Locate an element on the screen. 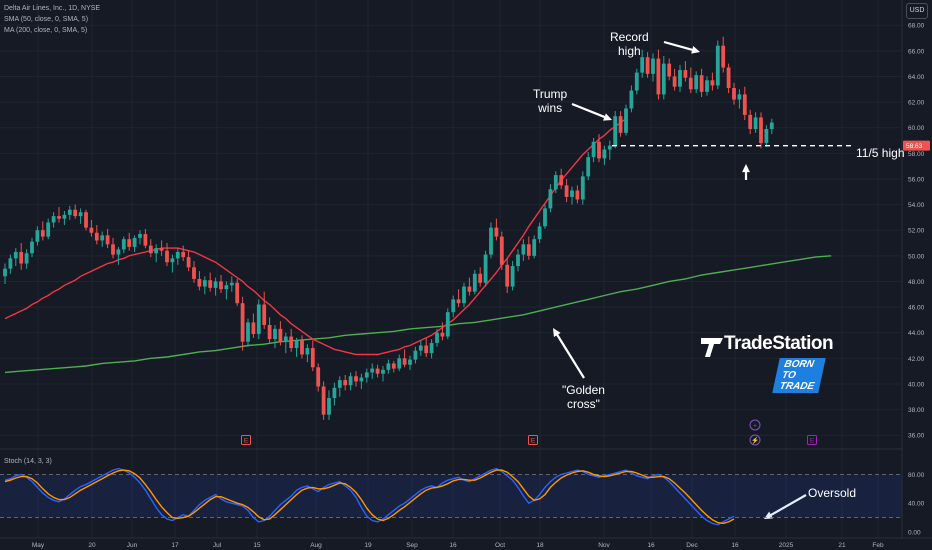 Image resolution: width=932 pixels, height=550 pixels. y-tick-label: 52.00 is located at coordinates (916, 231).